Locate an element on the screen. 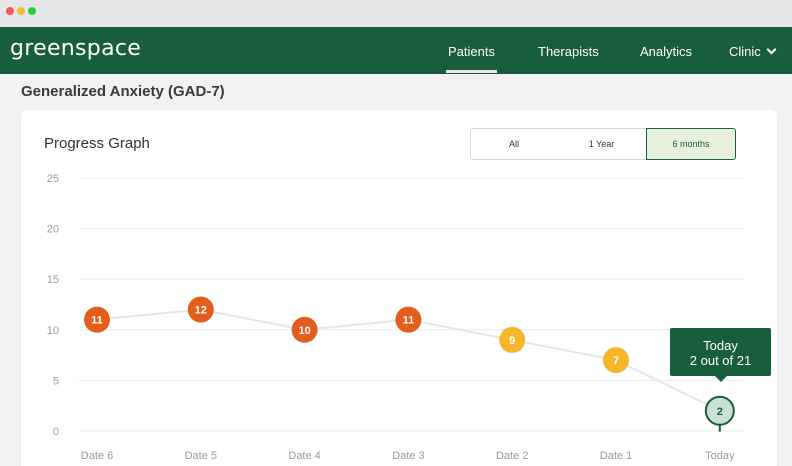  y-axis-ticks: 0 5 10 15 20 25 is located at coordinates (53, 305).